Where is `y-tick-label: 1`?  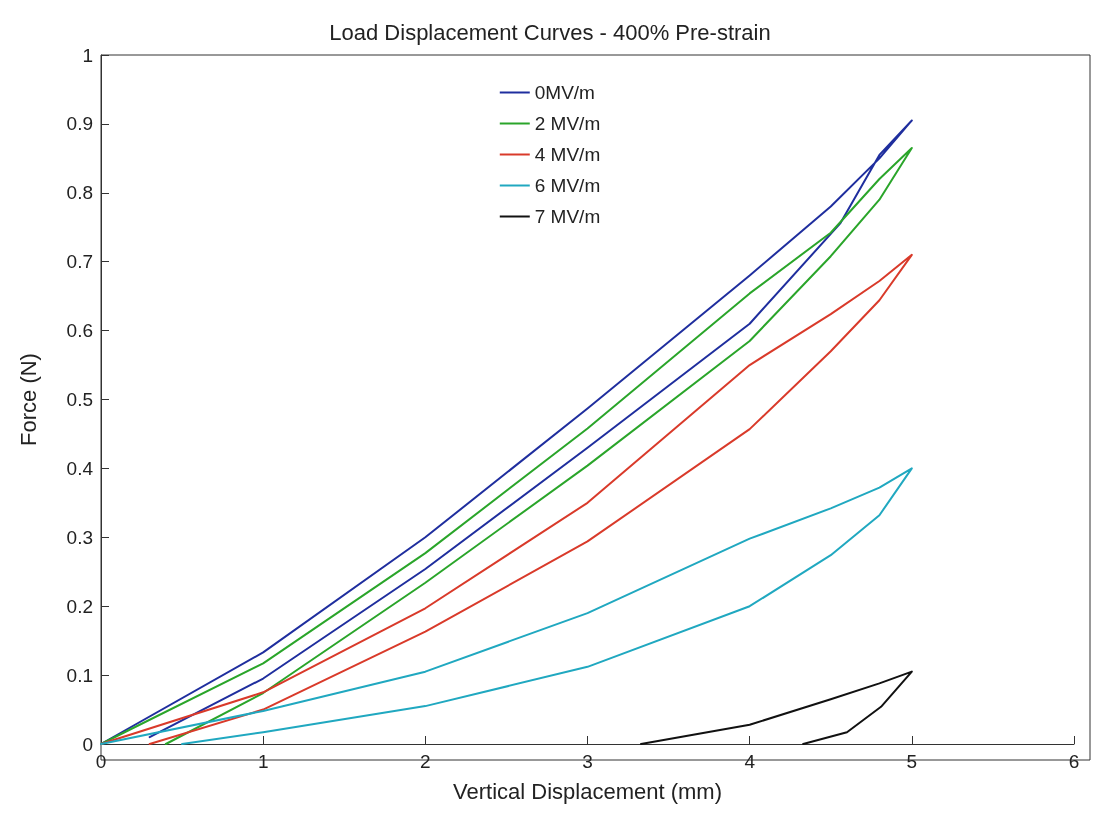
y-tick-label: 1 is located at coordinates (87, 55).